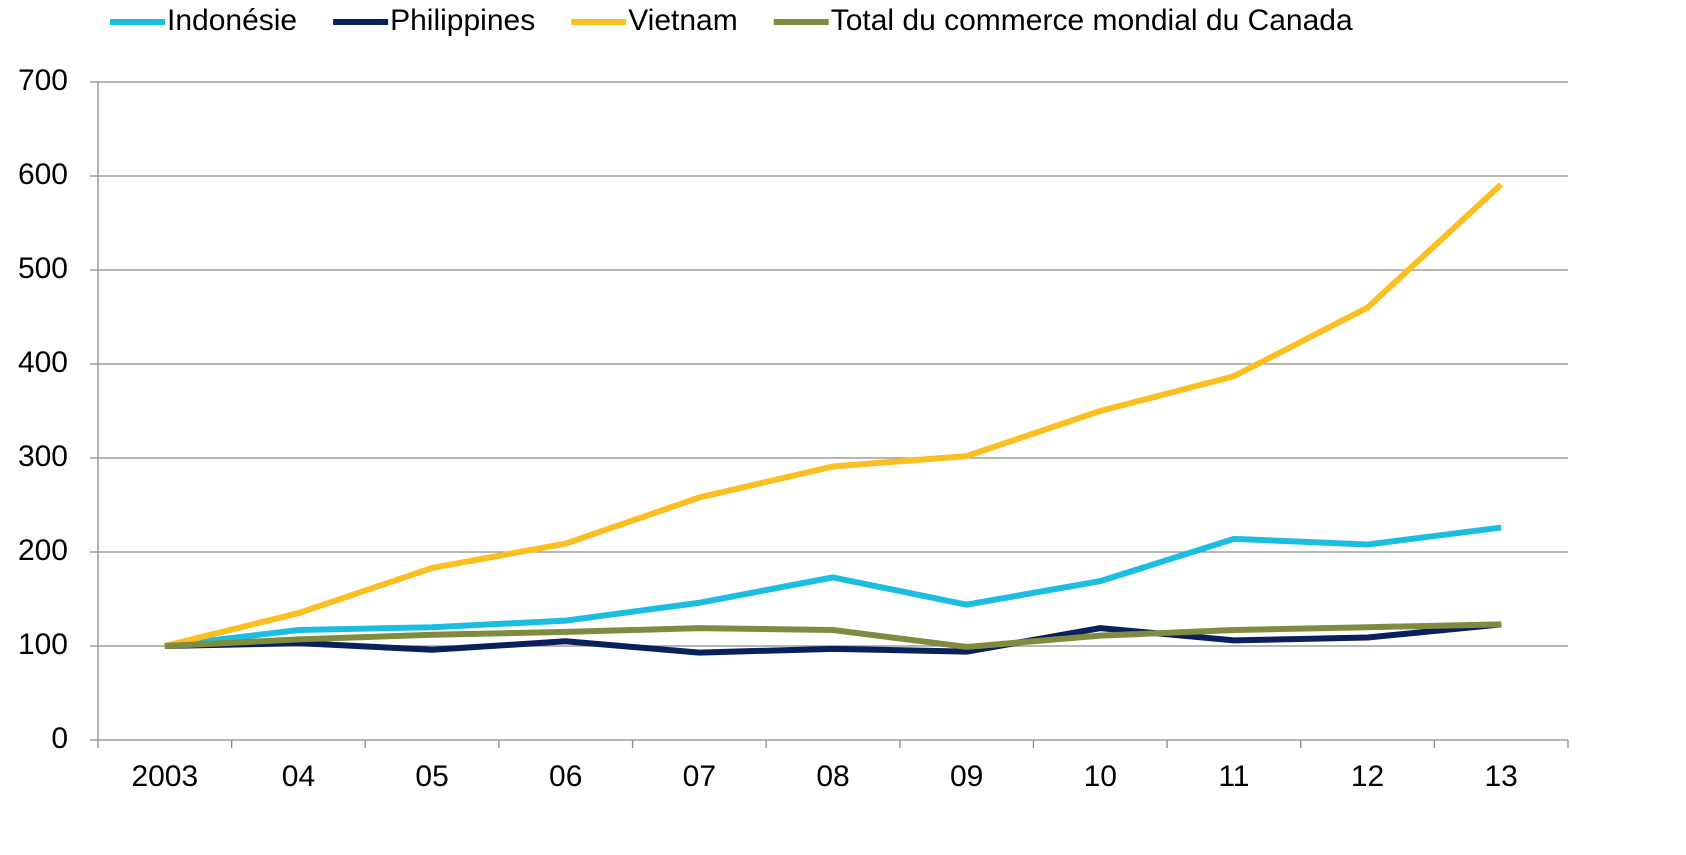 The width and height of the screenshot is (1686, 855). I want to click on y-tick-label: 300, so click(43, 456).